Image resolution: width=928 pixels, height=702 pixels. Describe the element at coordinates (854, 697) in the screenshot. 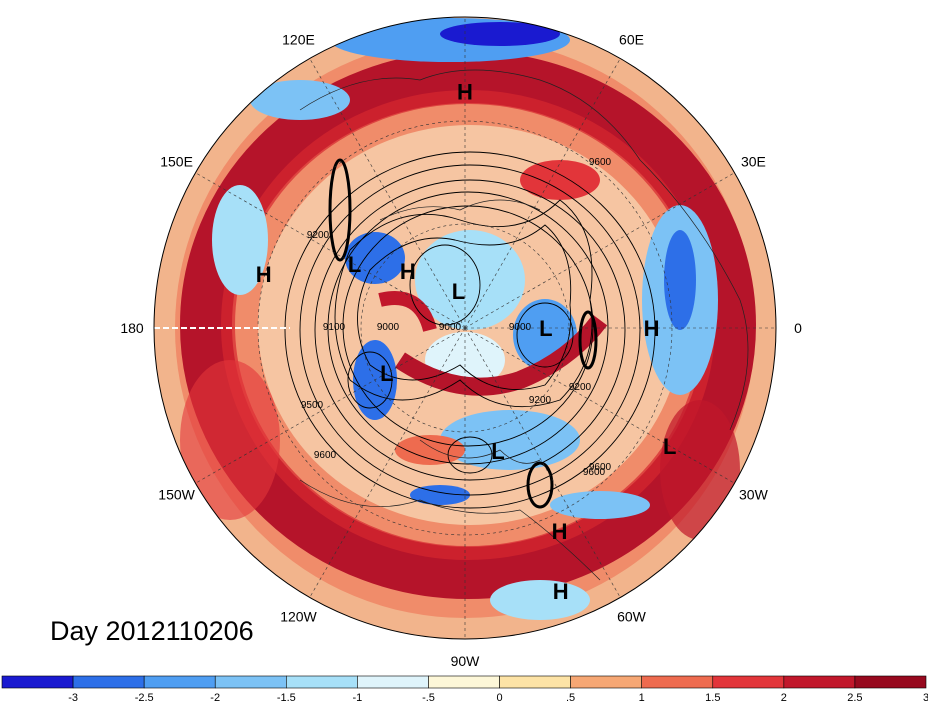

I see `colorbar-tick-label: 2.5` at that location.